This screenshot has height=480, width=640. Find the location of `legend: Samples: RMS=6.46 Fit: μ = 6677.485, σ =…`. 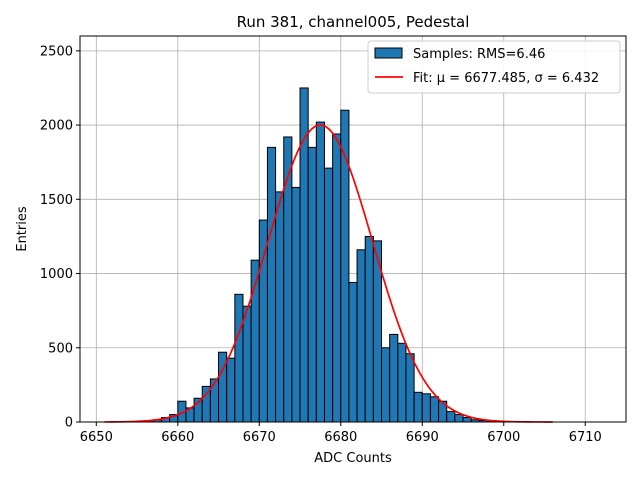

legend: Samples: RMS=6.46 Fit: μ = 6677.485, σ =… is located at coordinates (494, 67).